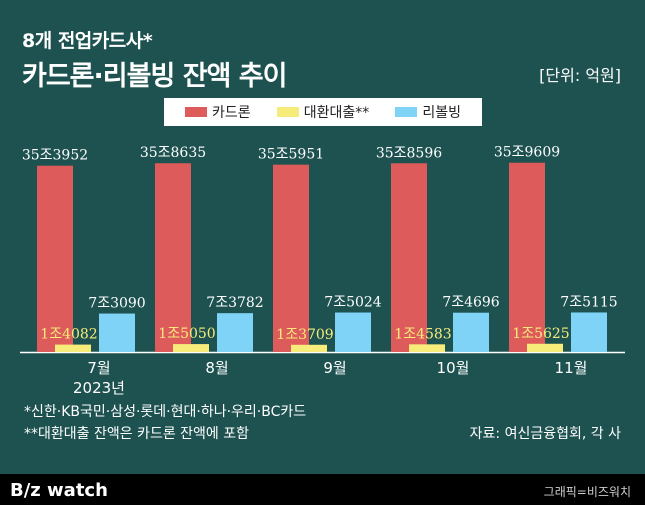 The image size is (645, 505). Describe the element at coordinates (165, 412) in the screenshot. I see `footnote-companies: *신한·KB국민·삼성·롯데·현대·하나·우리·BC카드` at that location.